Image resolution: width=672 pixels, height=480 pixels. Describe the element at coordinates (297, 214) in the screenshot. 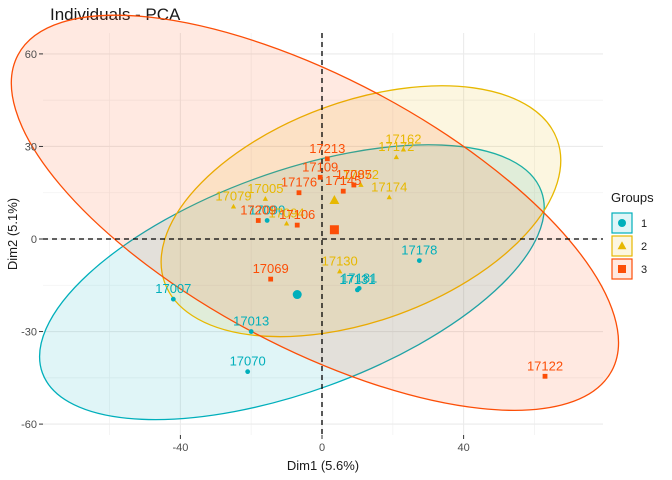

I see `point-label: 17106` at that location.